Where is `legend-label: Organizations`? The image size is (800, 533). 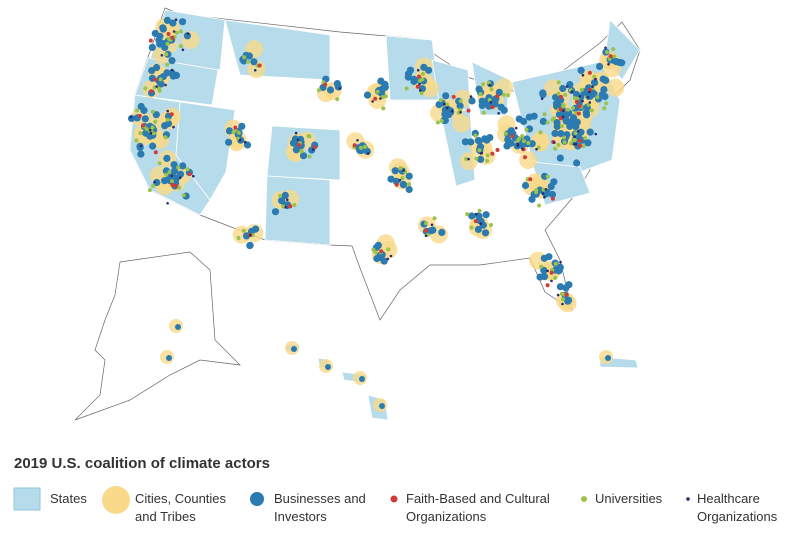 legend-label: Organizations is located at coordinates (446, 516).